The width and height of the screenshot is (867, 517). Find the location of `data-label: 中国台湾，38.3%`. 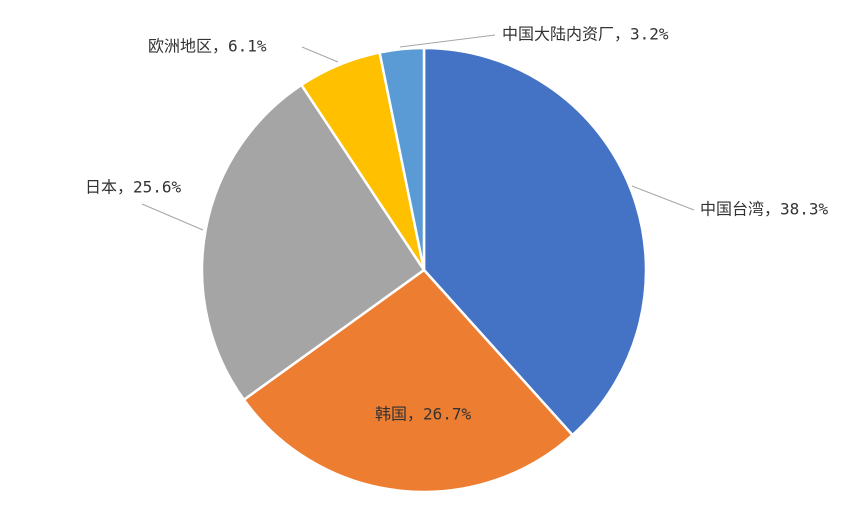

data-label: 中国台湾，38.3% is located at coordinates (764, 209).